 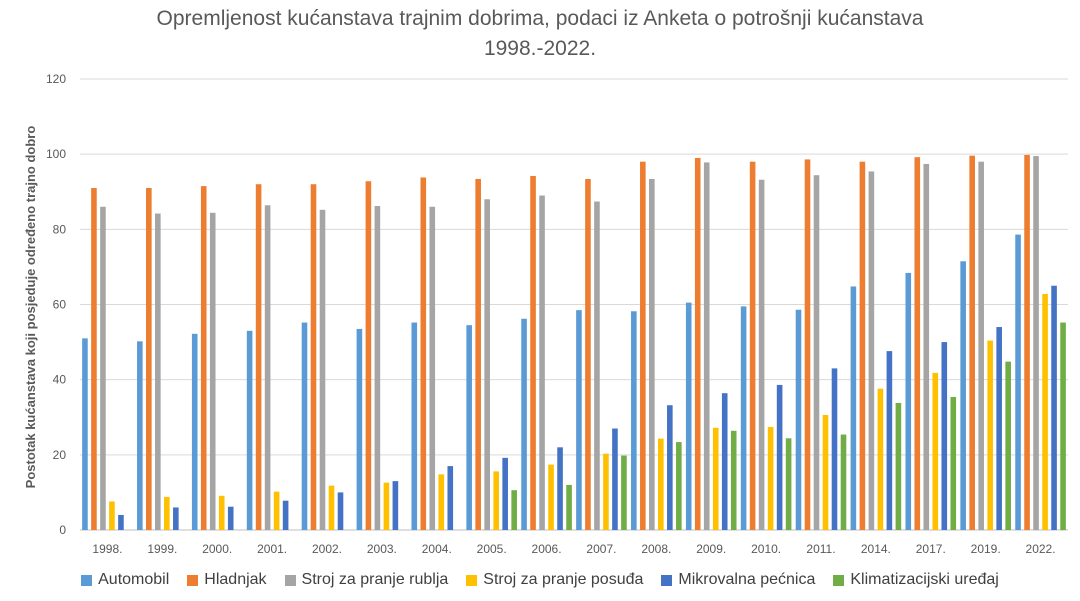 What do you see at coordinates (203, 358) in the screenshot?
I see `bar-hladnjak-2000` at bounding box center [203, 358].